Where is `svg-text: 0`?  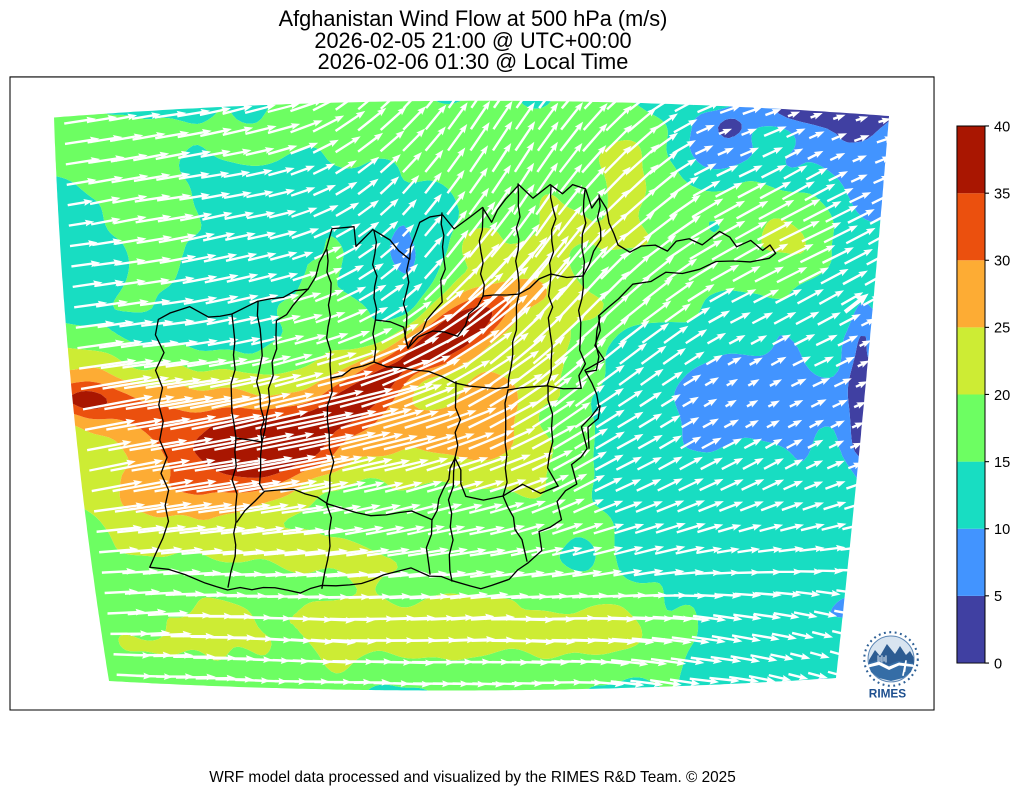 svg-text: 0 is located at coordinates (998, 664).